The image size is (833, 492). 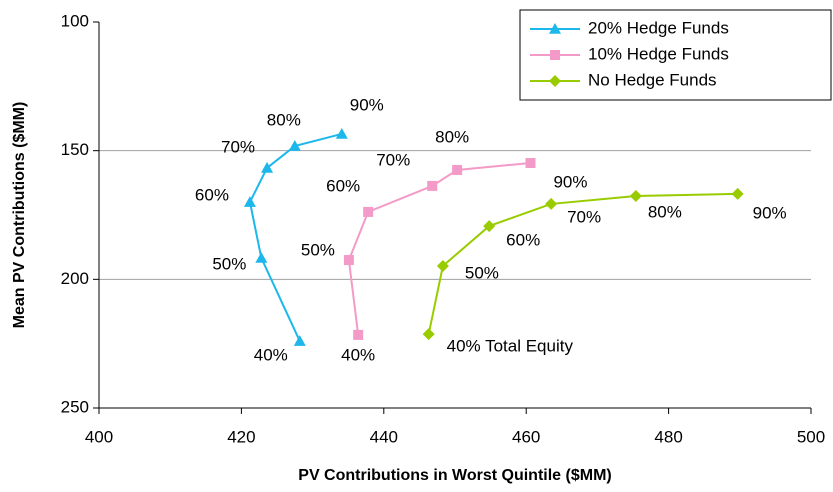 What do you see at coordinates (241, 436) in the screenshot?
I see `x-tick-label: 420` at bounding box center [241, 436].